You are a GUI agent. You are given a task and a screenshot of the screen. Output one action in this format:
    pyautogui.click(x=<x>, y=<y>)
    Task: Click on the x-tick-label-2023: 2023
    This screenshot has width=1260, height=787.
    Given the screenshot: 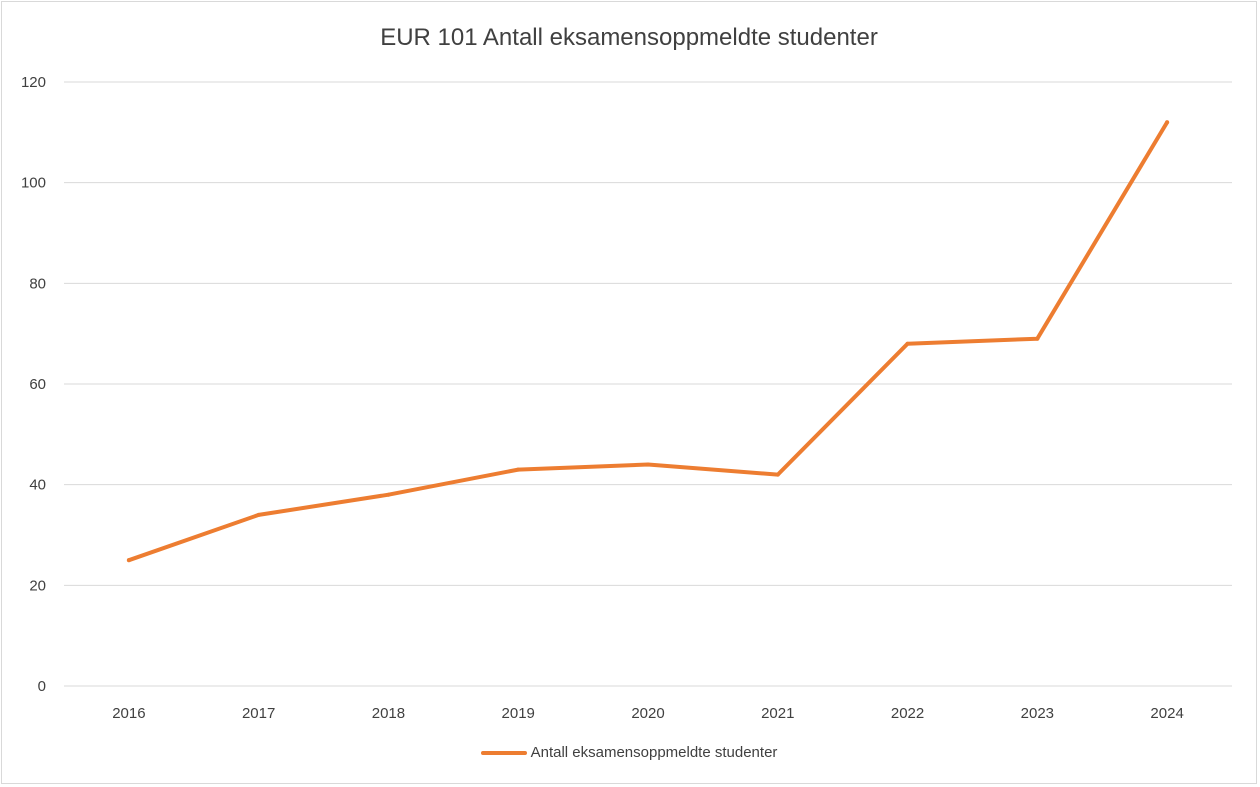 What is the action you would take?
    pyautogui.click(x=1037, y=713)
    